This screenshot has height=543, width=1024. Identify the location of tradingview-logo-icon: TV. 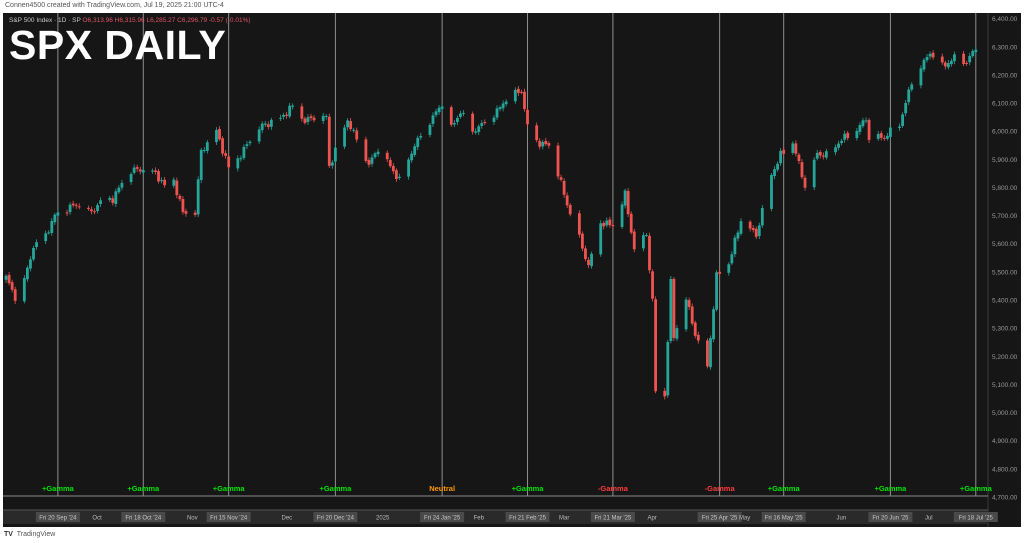
(8, 534).